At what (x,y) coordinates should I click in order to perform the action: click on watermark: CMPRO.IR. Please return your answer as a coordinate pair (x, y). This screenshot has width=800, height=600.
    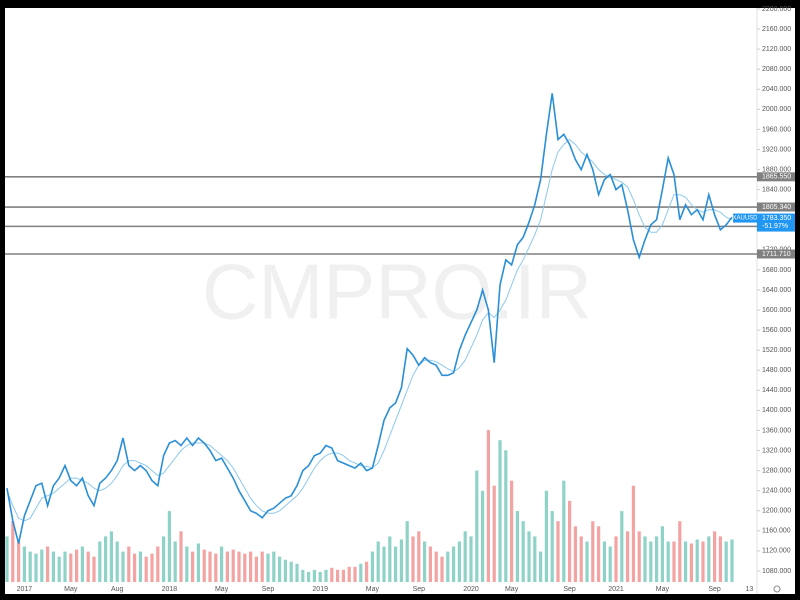
    Looking at the image, I should click on (397, 292).